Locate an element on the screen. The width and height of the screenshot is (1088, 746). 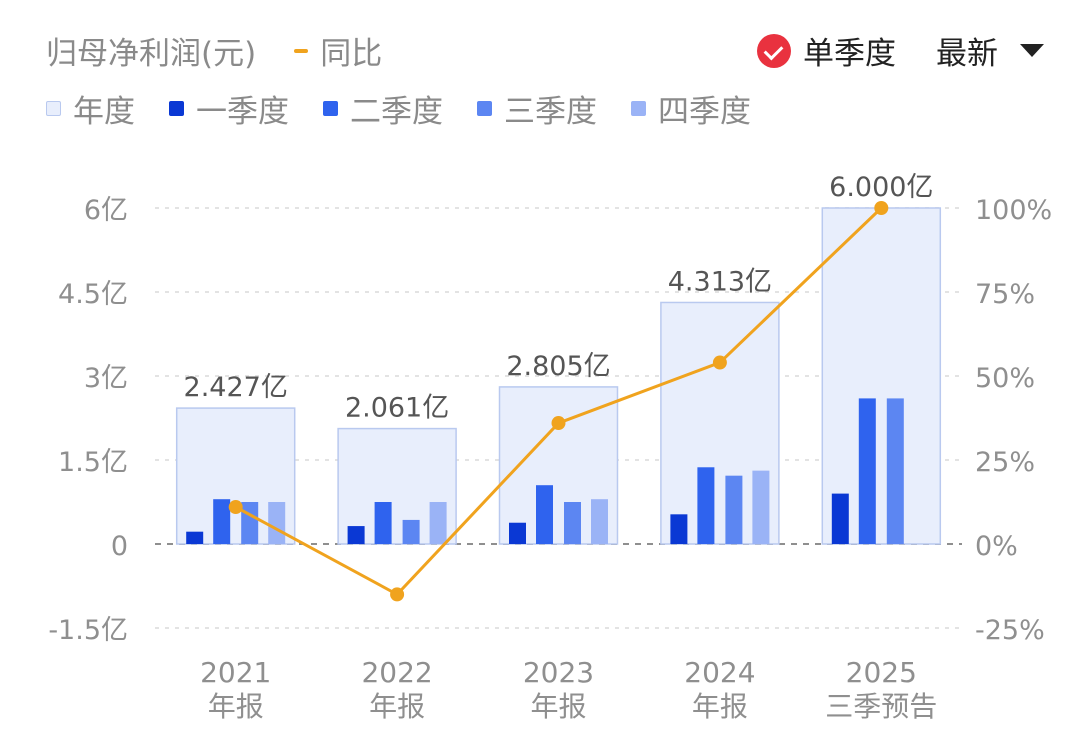
legend-label: 三季度 is located at coordinates (550, 112).